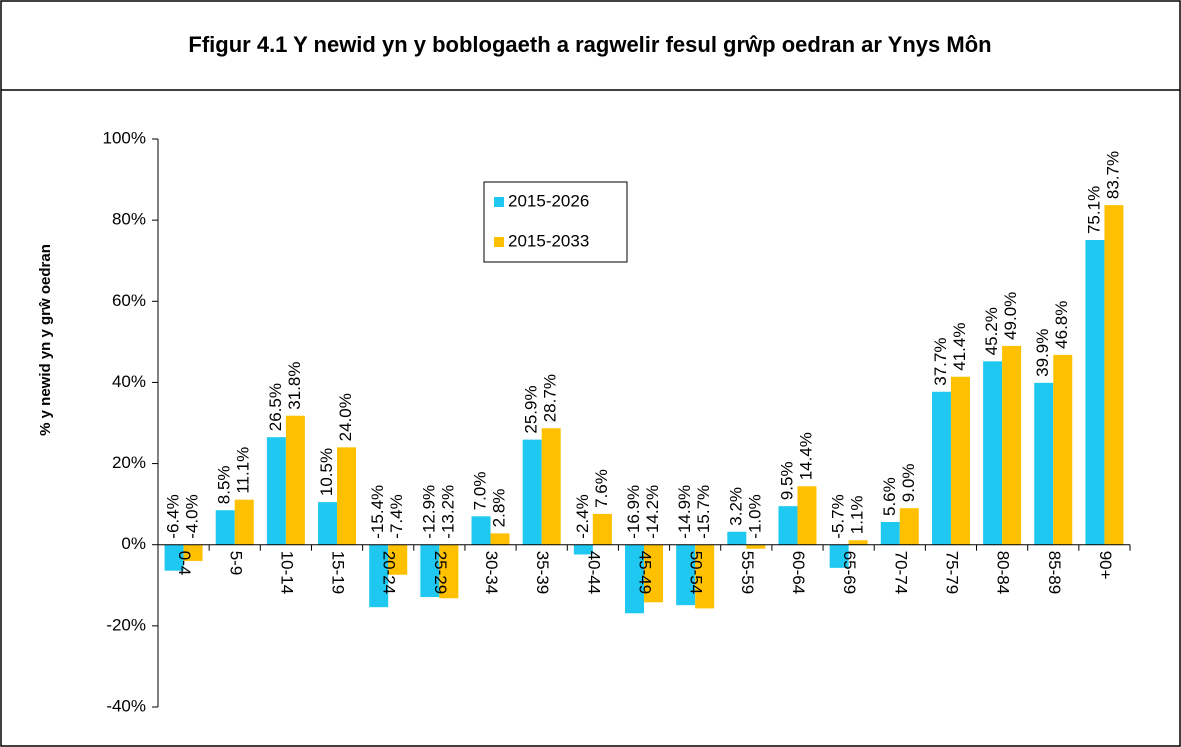 The width and height of the screenshot is (1181, 747). Describe the element at coordinates (428, 512) in the screenshot. I see `data-label: -12.9%` at that location.